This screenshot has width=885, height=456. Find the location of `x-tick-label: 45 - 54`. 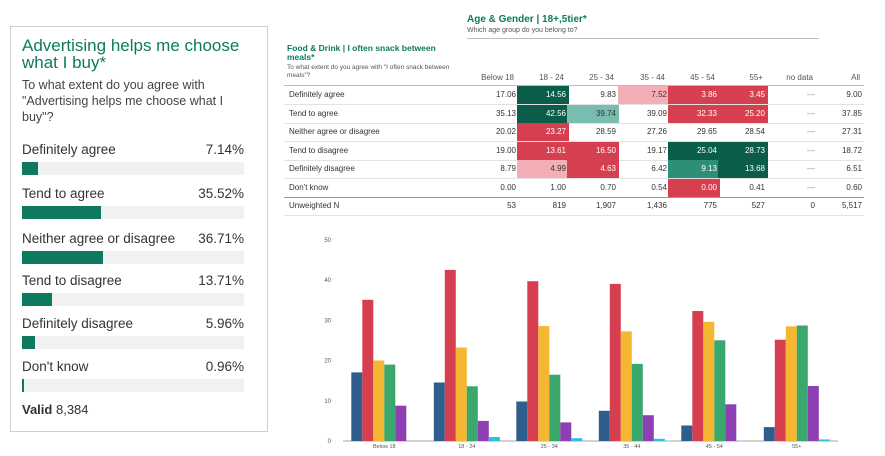

x-tick-label: 45 - 54 is located at coordinates (714, 447).